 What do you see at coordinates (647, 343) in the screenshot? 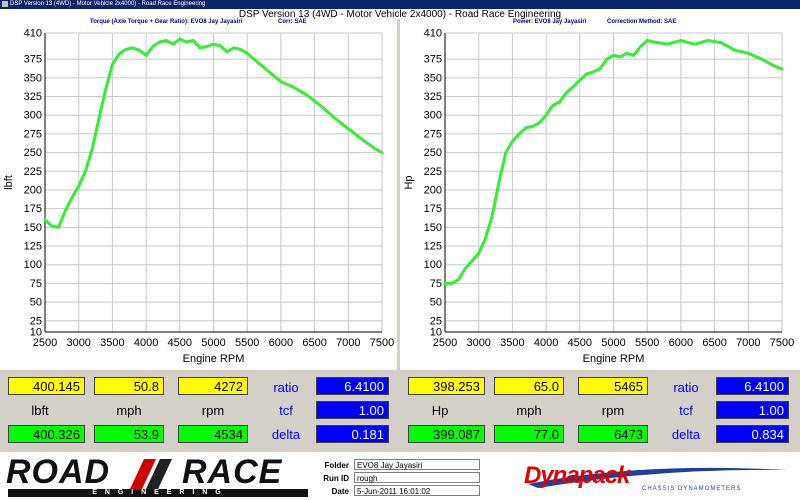
I see `x-tick-label: 5500` at bounding box center [647, 343].